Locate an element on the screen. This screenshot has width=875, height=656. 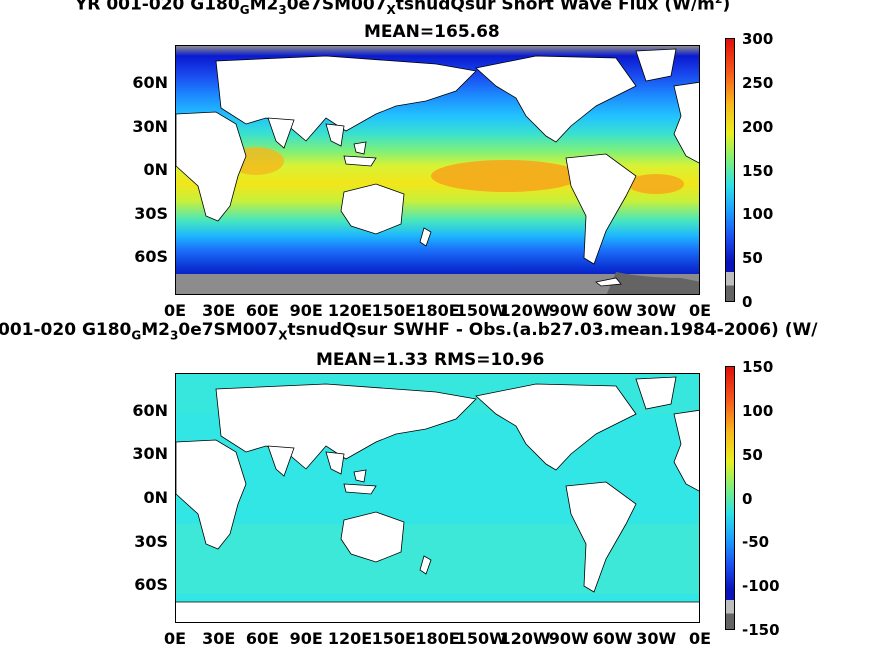
bottom-lon-label: 120E is located at coordinates (350, 638).